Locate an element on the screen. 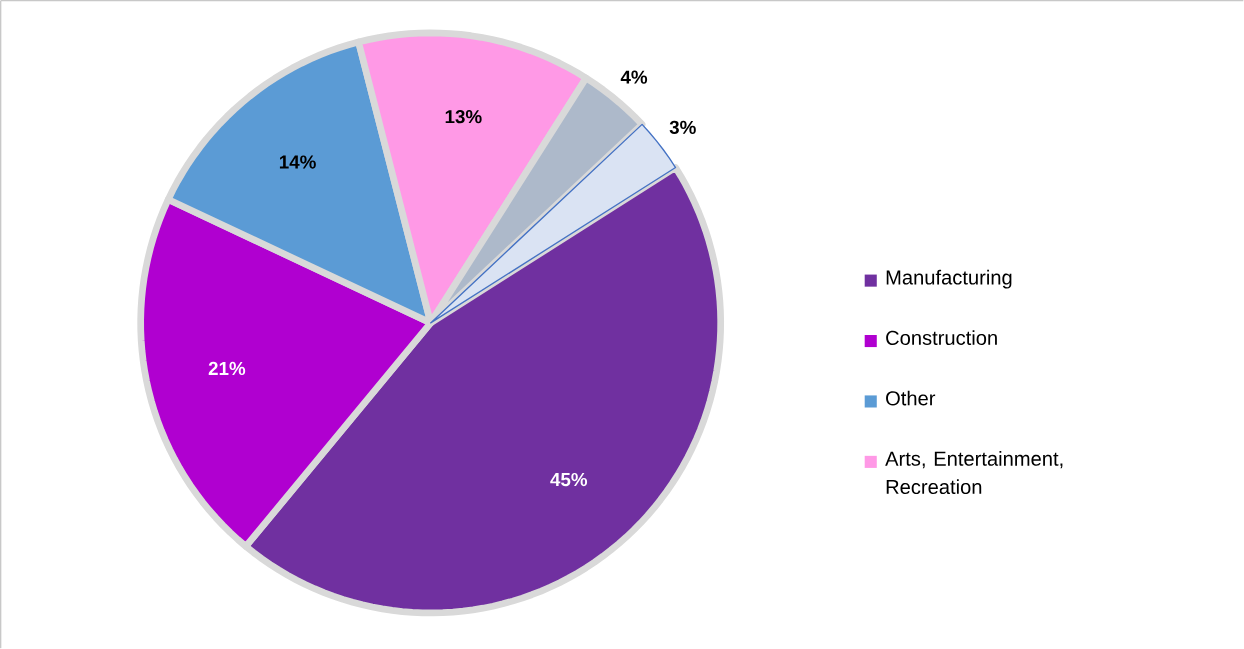 The height and width of the screenshot is (649, 1244). legend-label: Other is located at coordinates (911, 398).